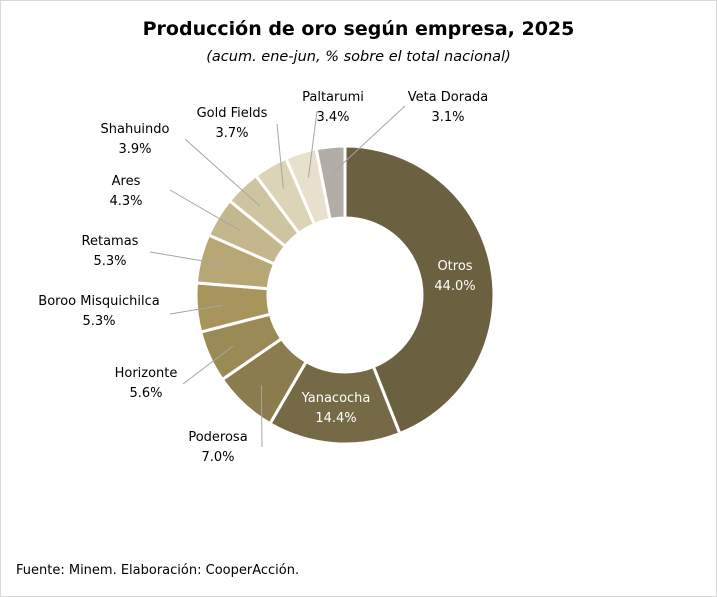 This screenshot has height=597, width=717. Describe the element at coordinates (232, 123) in the screenshot. I see `slice-label-gold-fields: Gold Fields 3.7%` at that location.